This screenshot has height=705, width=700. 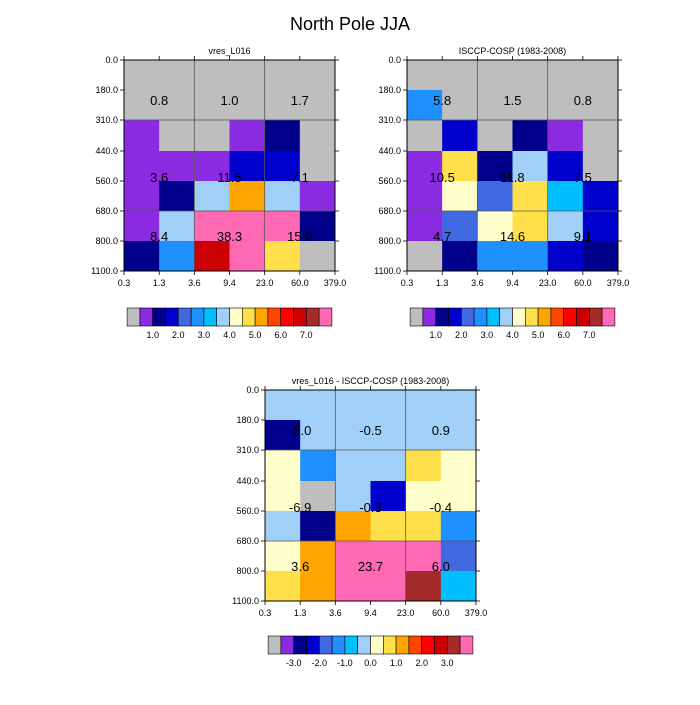 I want to click on block-value-label: 1.5, so click(x=512, y=100).